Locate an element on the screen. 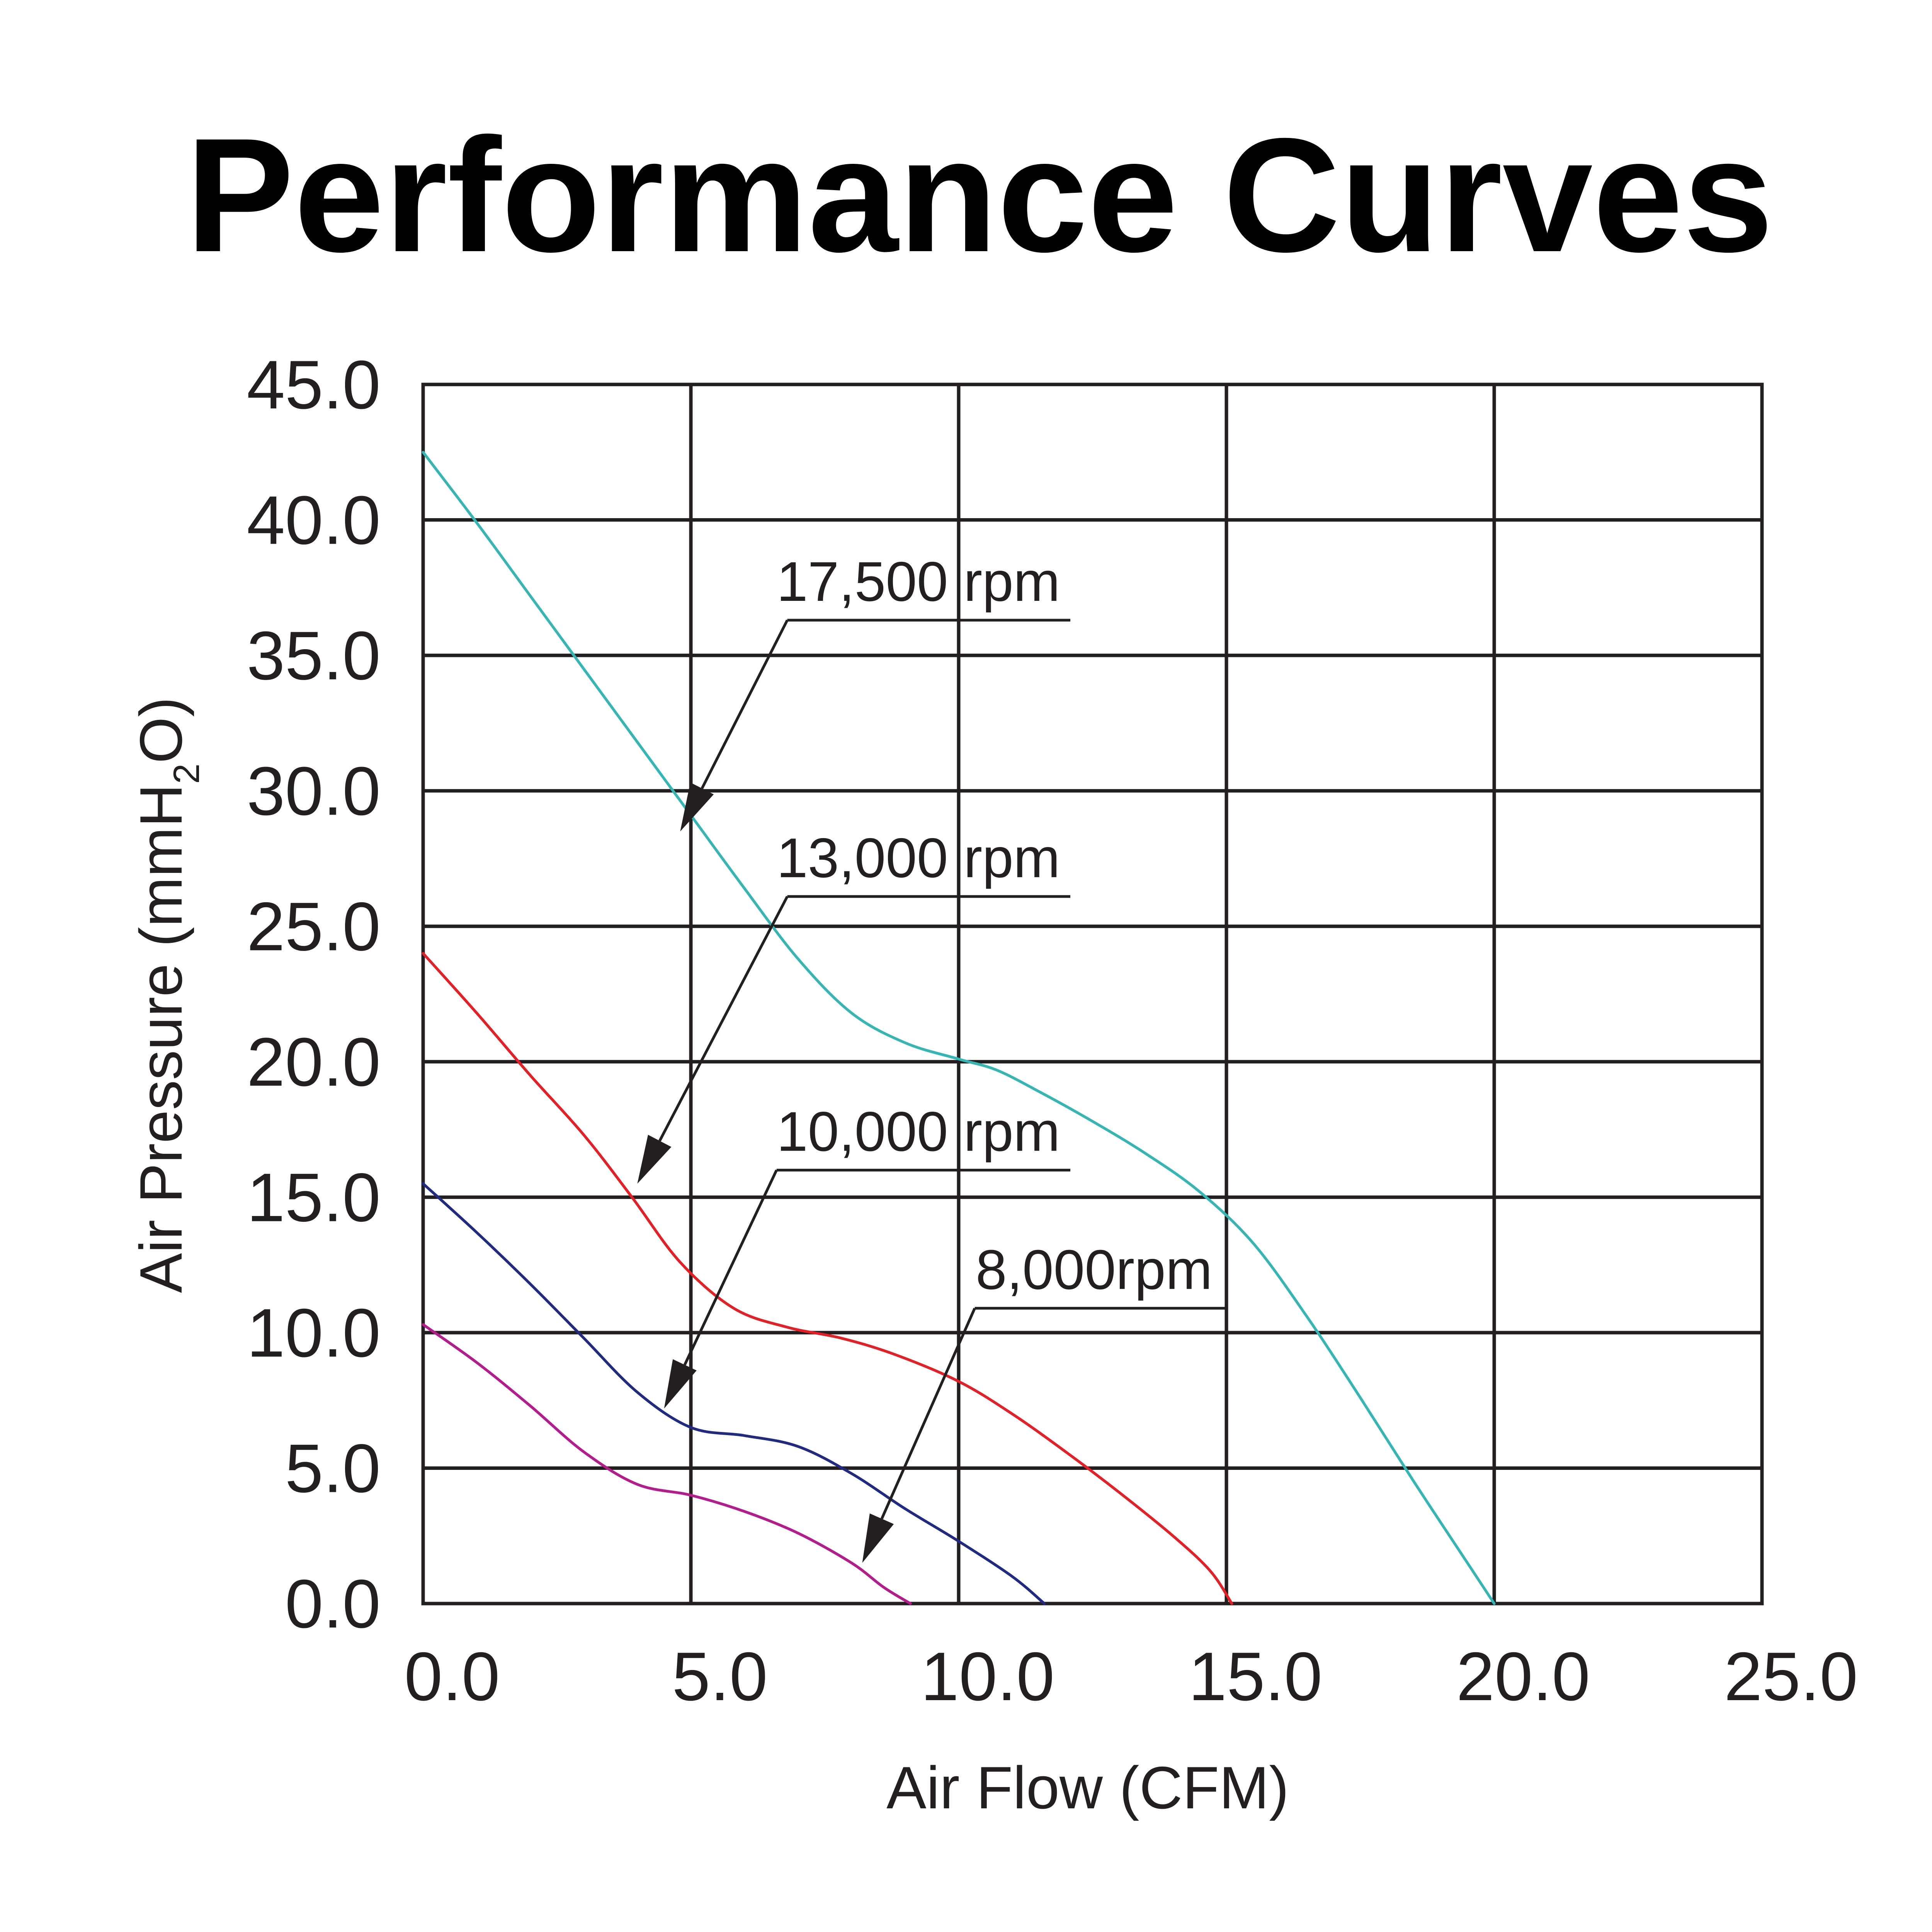 The height and width of the screenshot is (1932, 1932). y-tick-labels: 0.0 5.0 10.0 15.0 20.0 25.0 30.0 35.0 40.0 45.0 is located at coordinates (314, 994).